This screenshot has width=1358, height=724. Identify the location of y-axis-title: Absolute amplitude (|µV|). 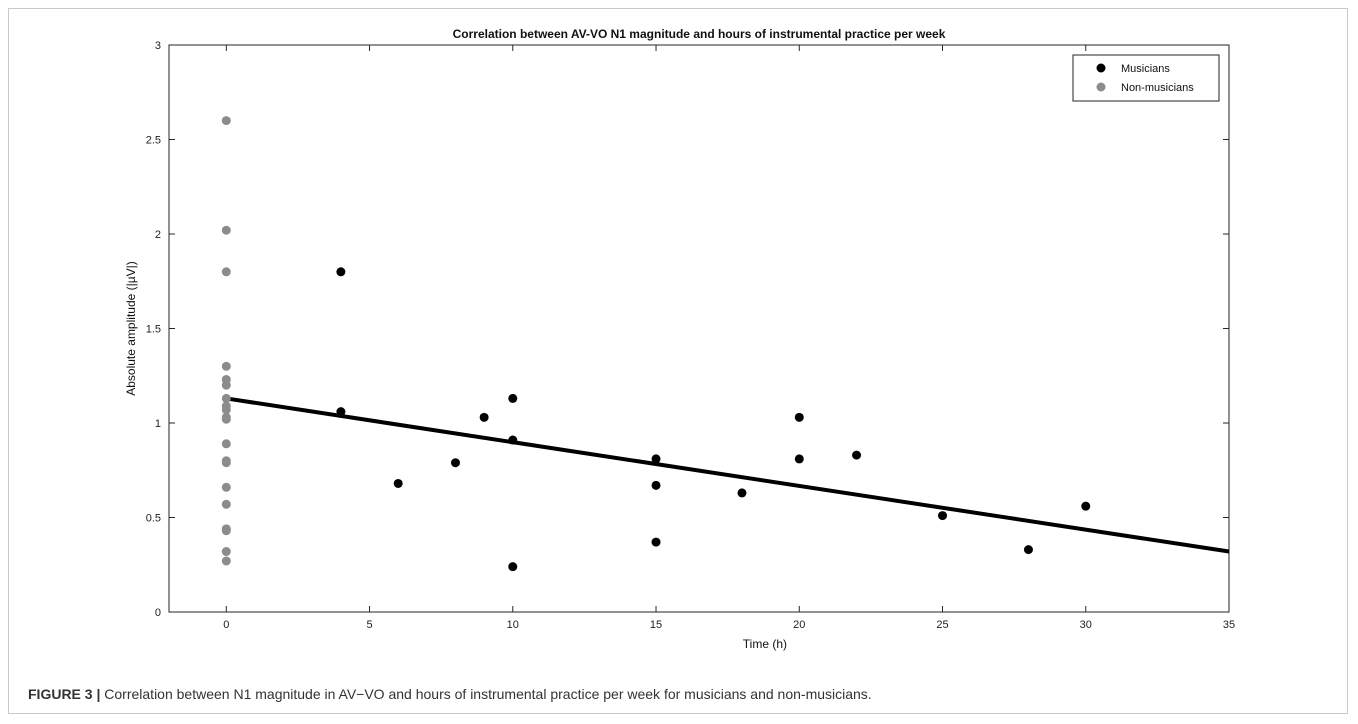
(131, 328).